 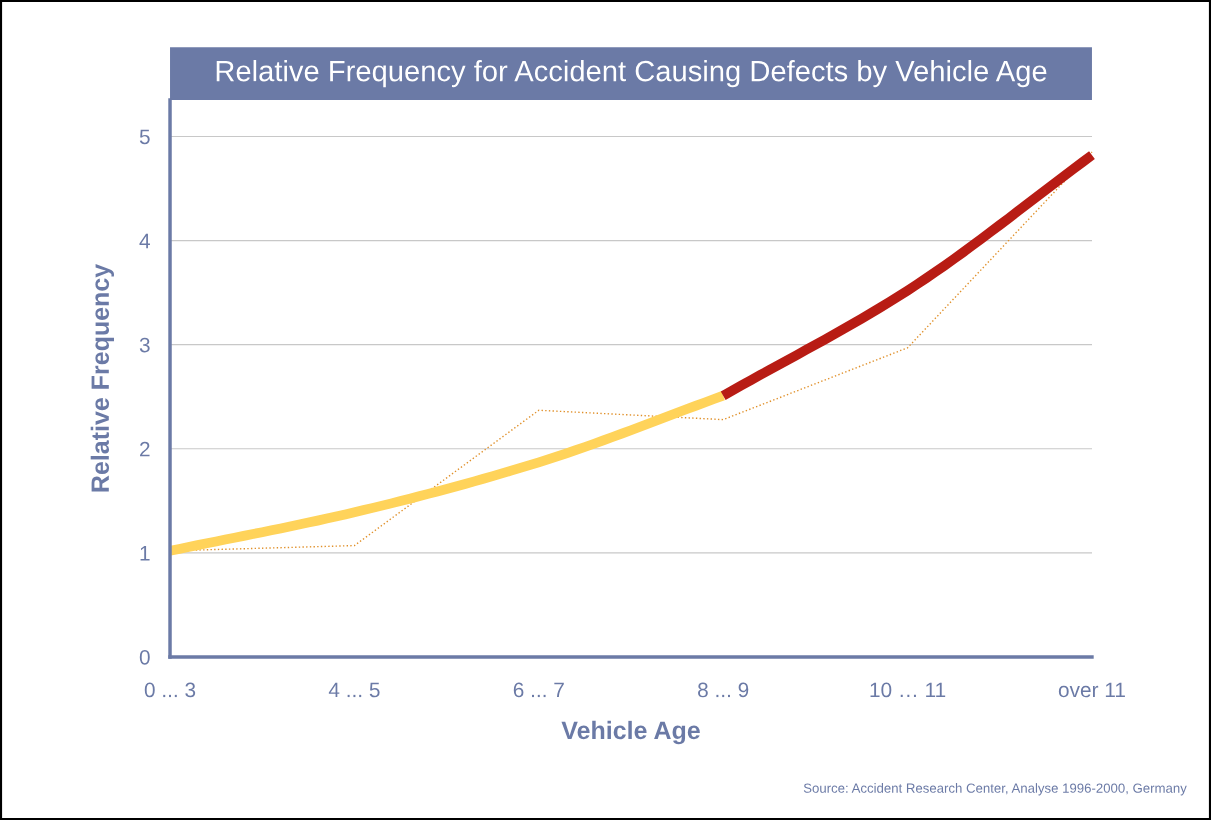 I want to click on y-axis-title: Relative Frequency, so click(x=102, y=378).